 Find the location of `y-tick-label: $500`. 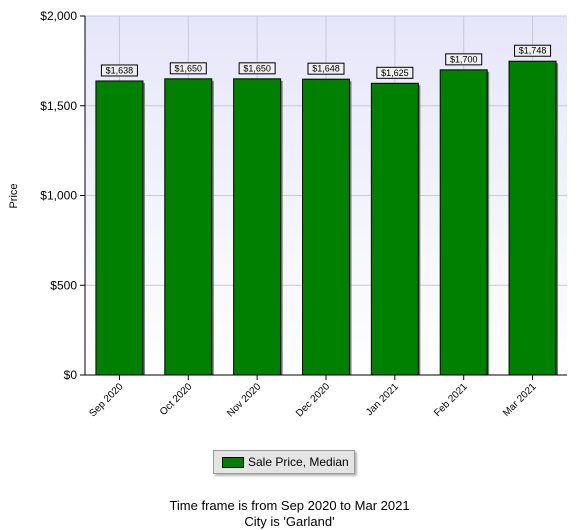

y-tick-label: $500 is located at coordinates (63, 285).